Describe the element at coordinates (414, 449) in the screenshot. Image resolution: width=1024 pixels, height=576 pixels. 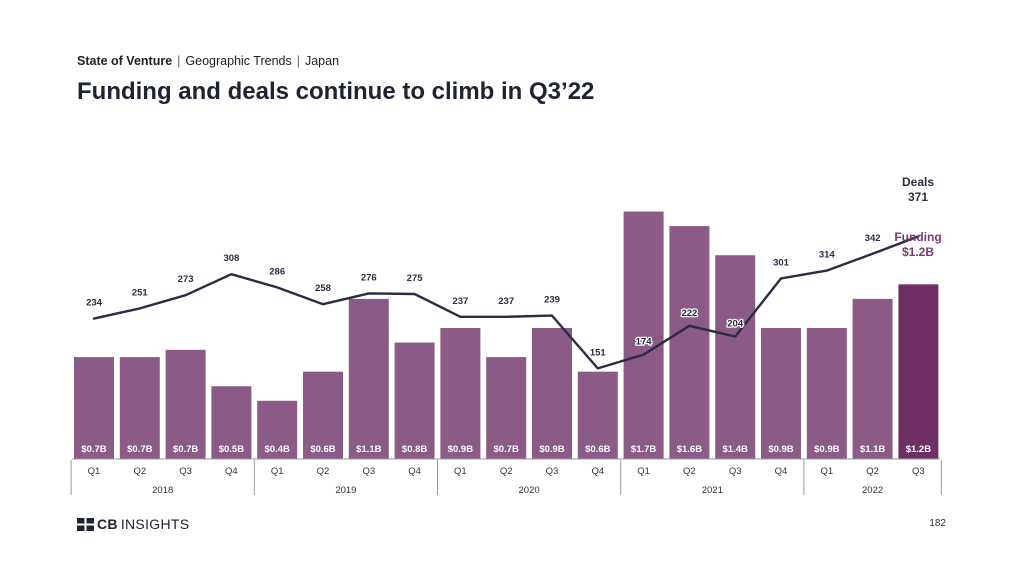
I see `funding-bar-label: $0.8B` at that location.